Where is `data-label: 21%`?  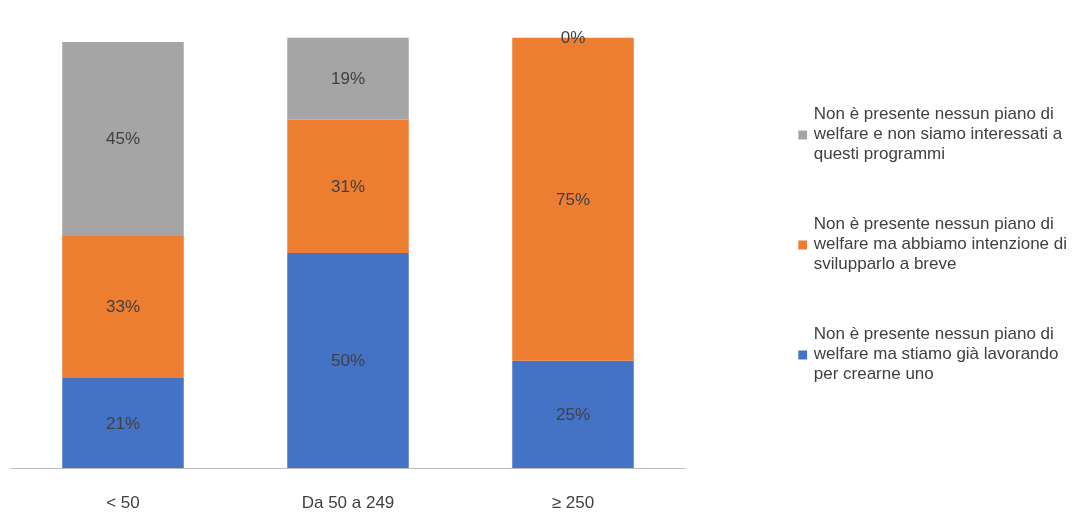
data-label: 21% is located at coordinates (123, 423).